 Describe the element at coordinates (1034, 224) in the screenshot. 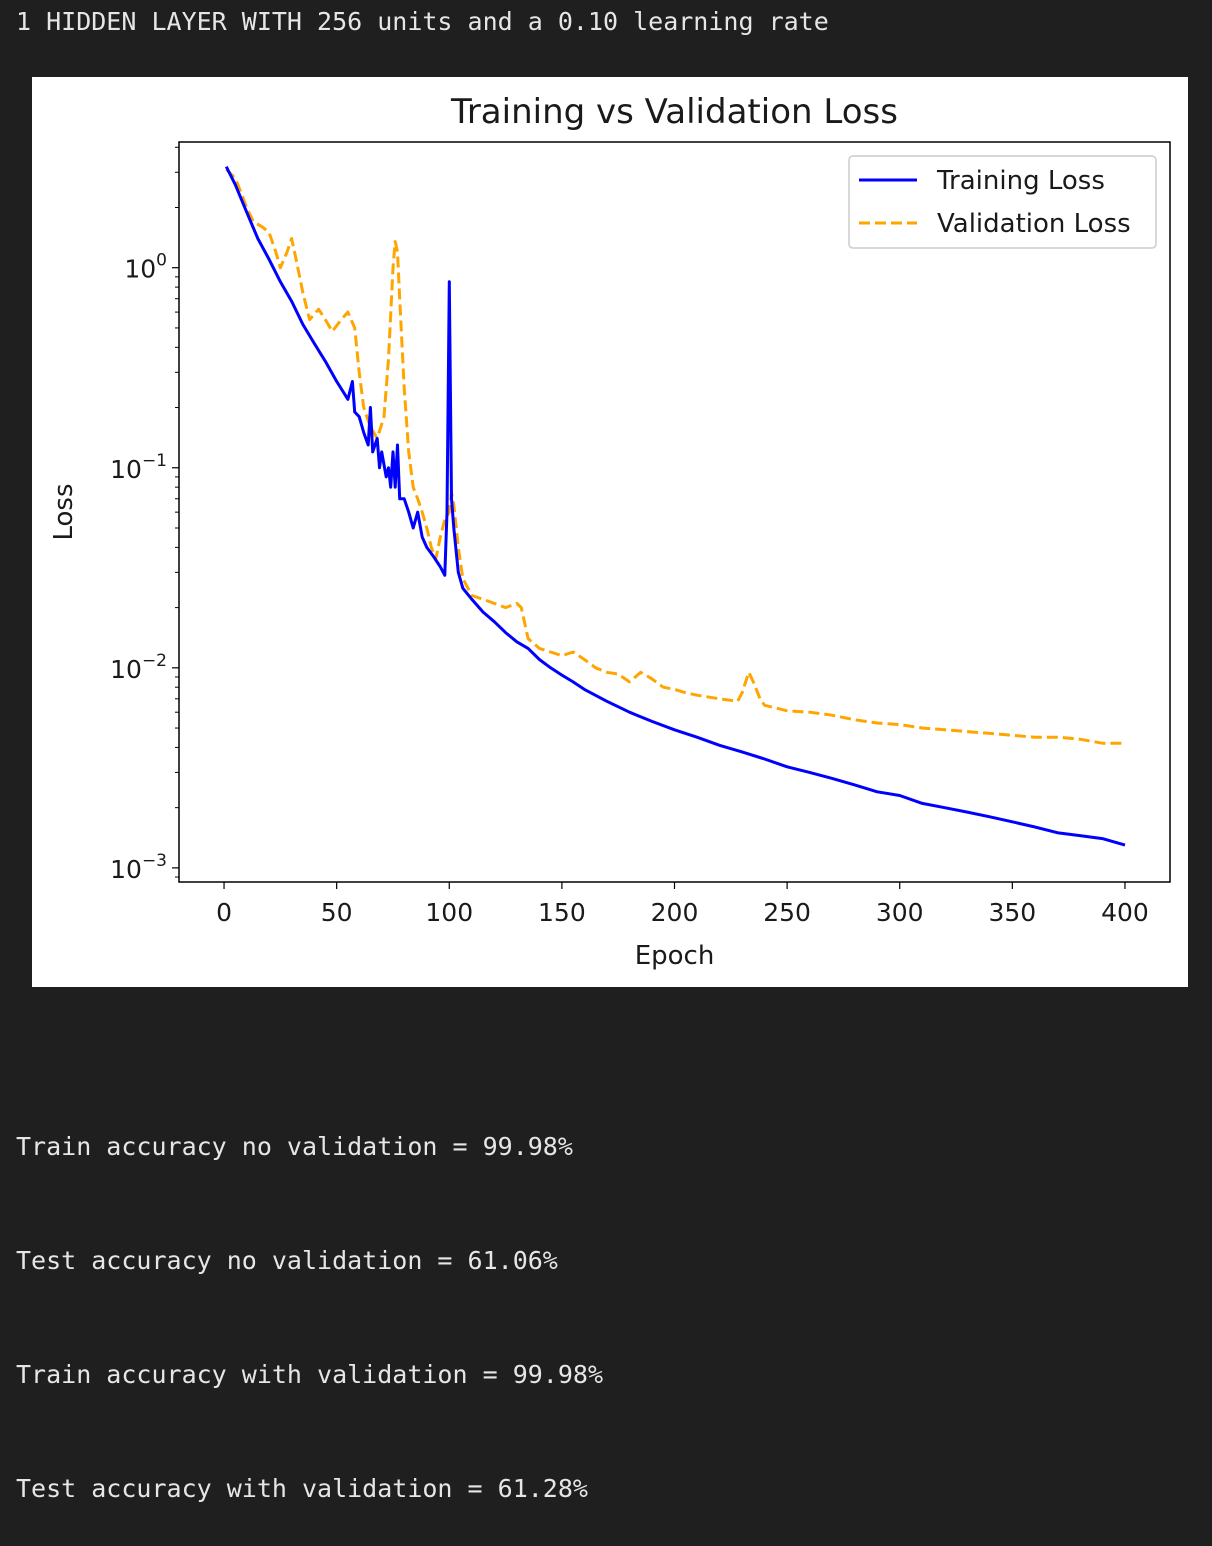

I see `legend-label: Validation Loss` at that location.